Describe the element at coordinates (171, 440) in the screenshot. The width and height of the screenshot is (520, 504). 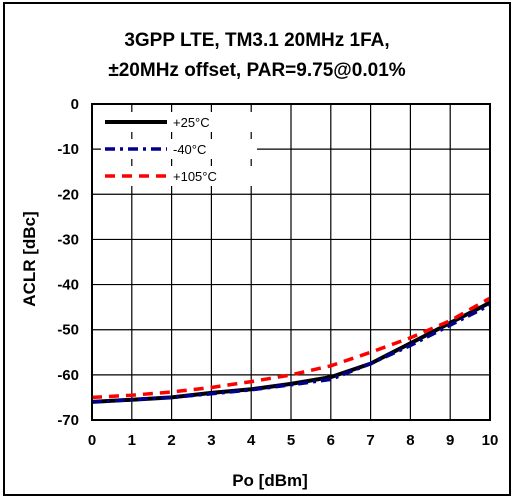
I see `x-tick-label: 2` at that location.